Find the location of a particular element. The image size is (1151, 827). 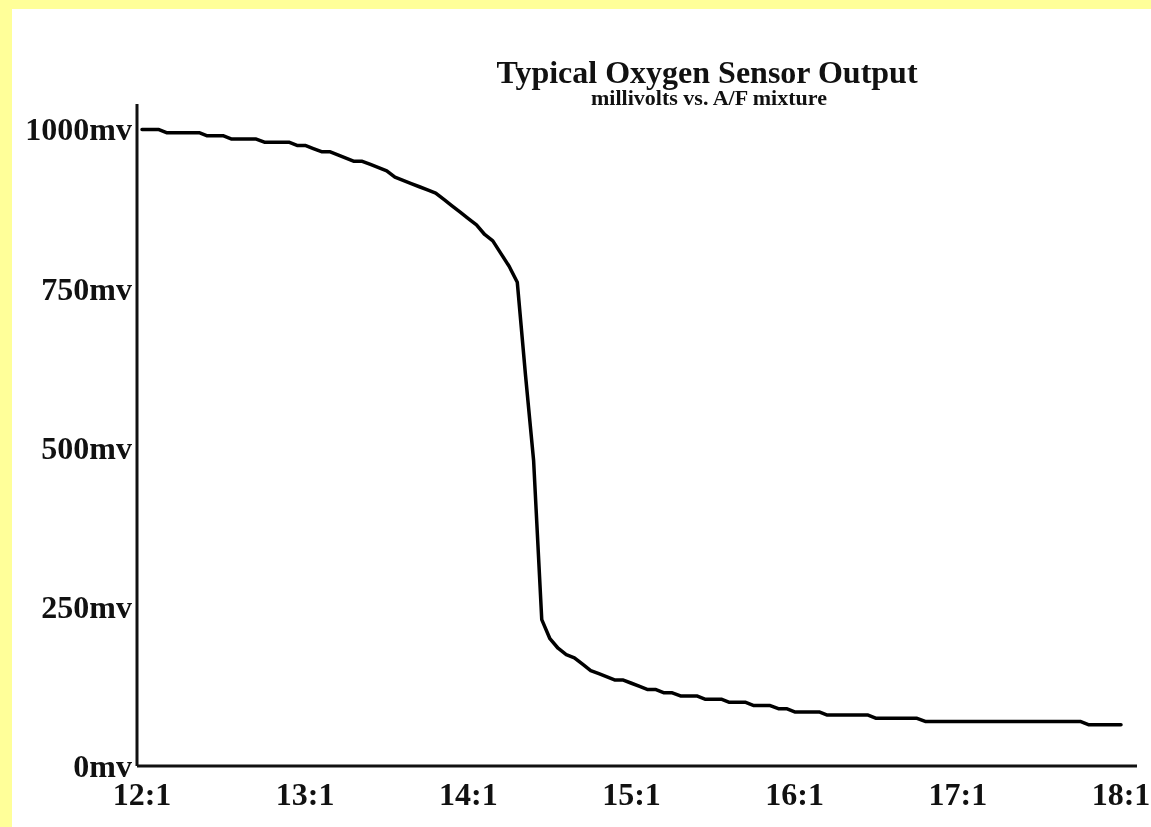

y-tick-label: 1000mv is located at coordinates (78, 129).